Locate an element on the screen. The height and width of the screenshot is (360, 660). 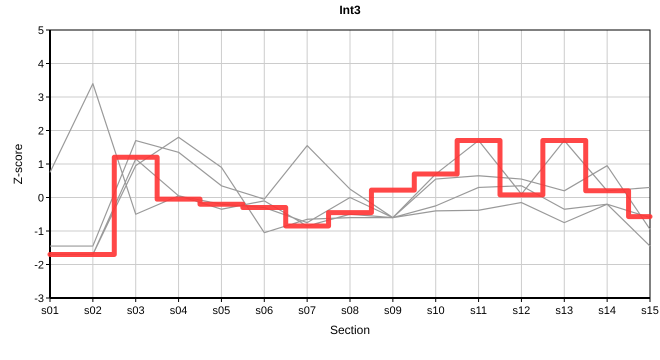
y-tick-label: 5 is located at coordinates (41, 30).